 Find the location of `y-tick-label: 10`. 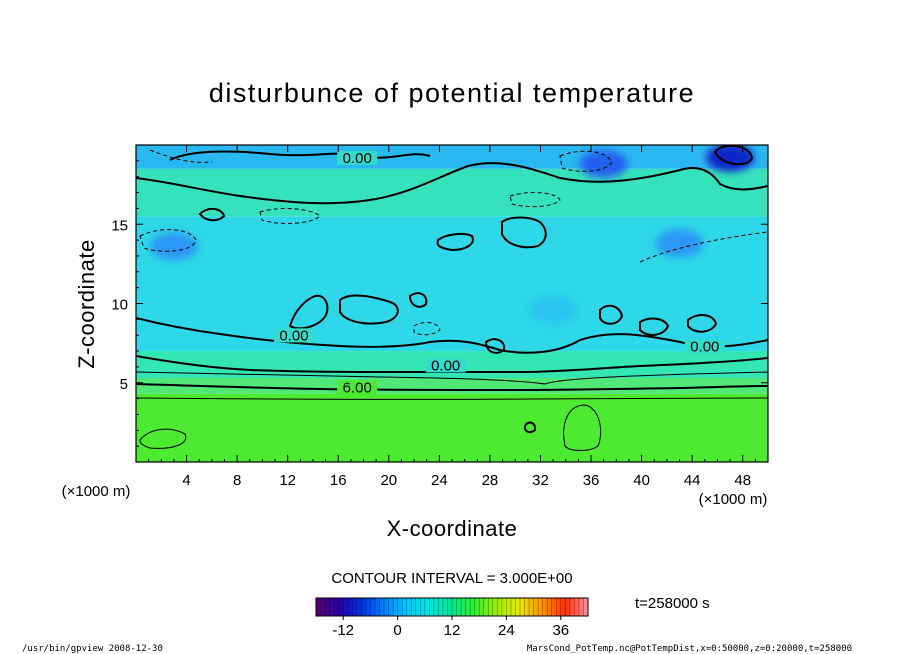

y-tick-label: 10 is located at coordinates (119, 305).